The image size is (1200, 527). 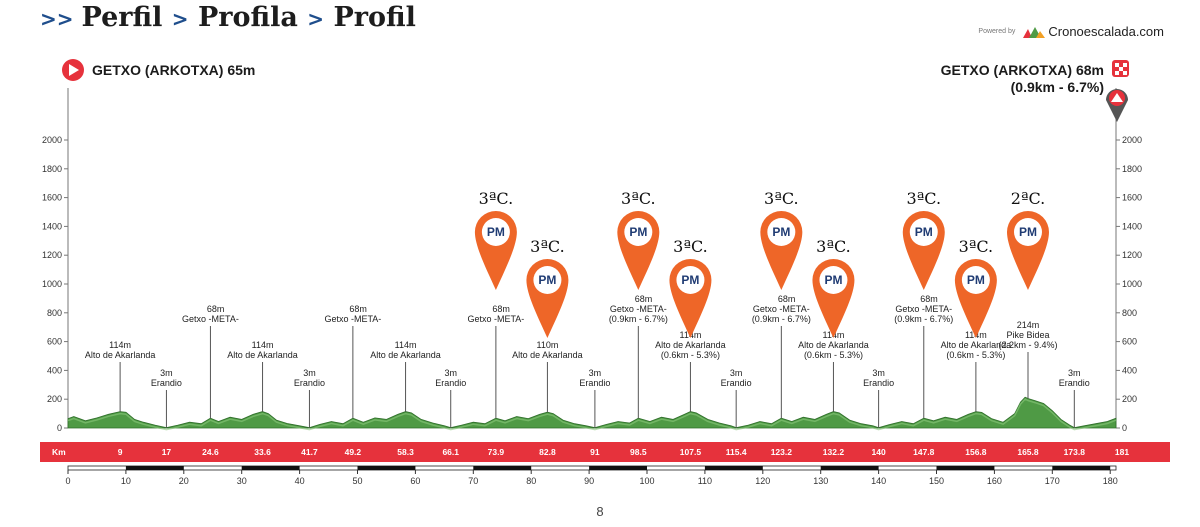 What do you see at coordinates (589, 481) in the screenshot?
I see `x-tick-label: 90` at bounding box center [589, 481].